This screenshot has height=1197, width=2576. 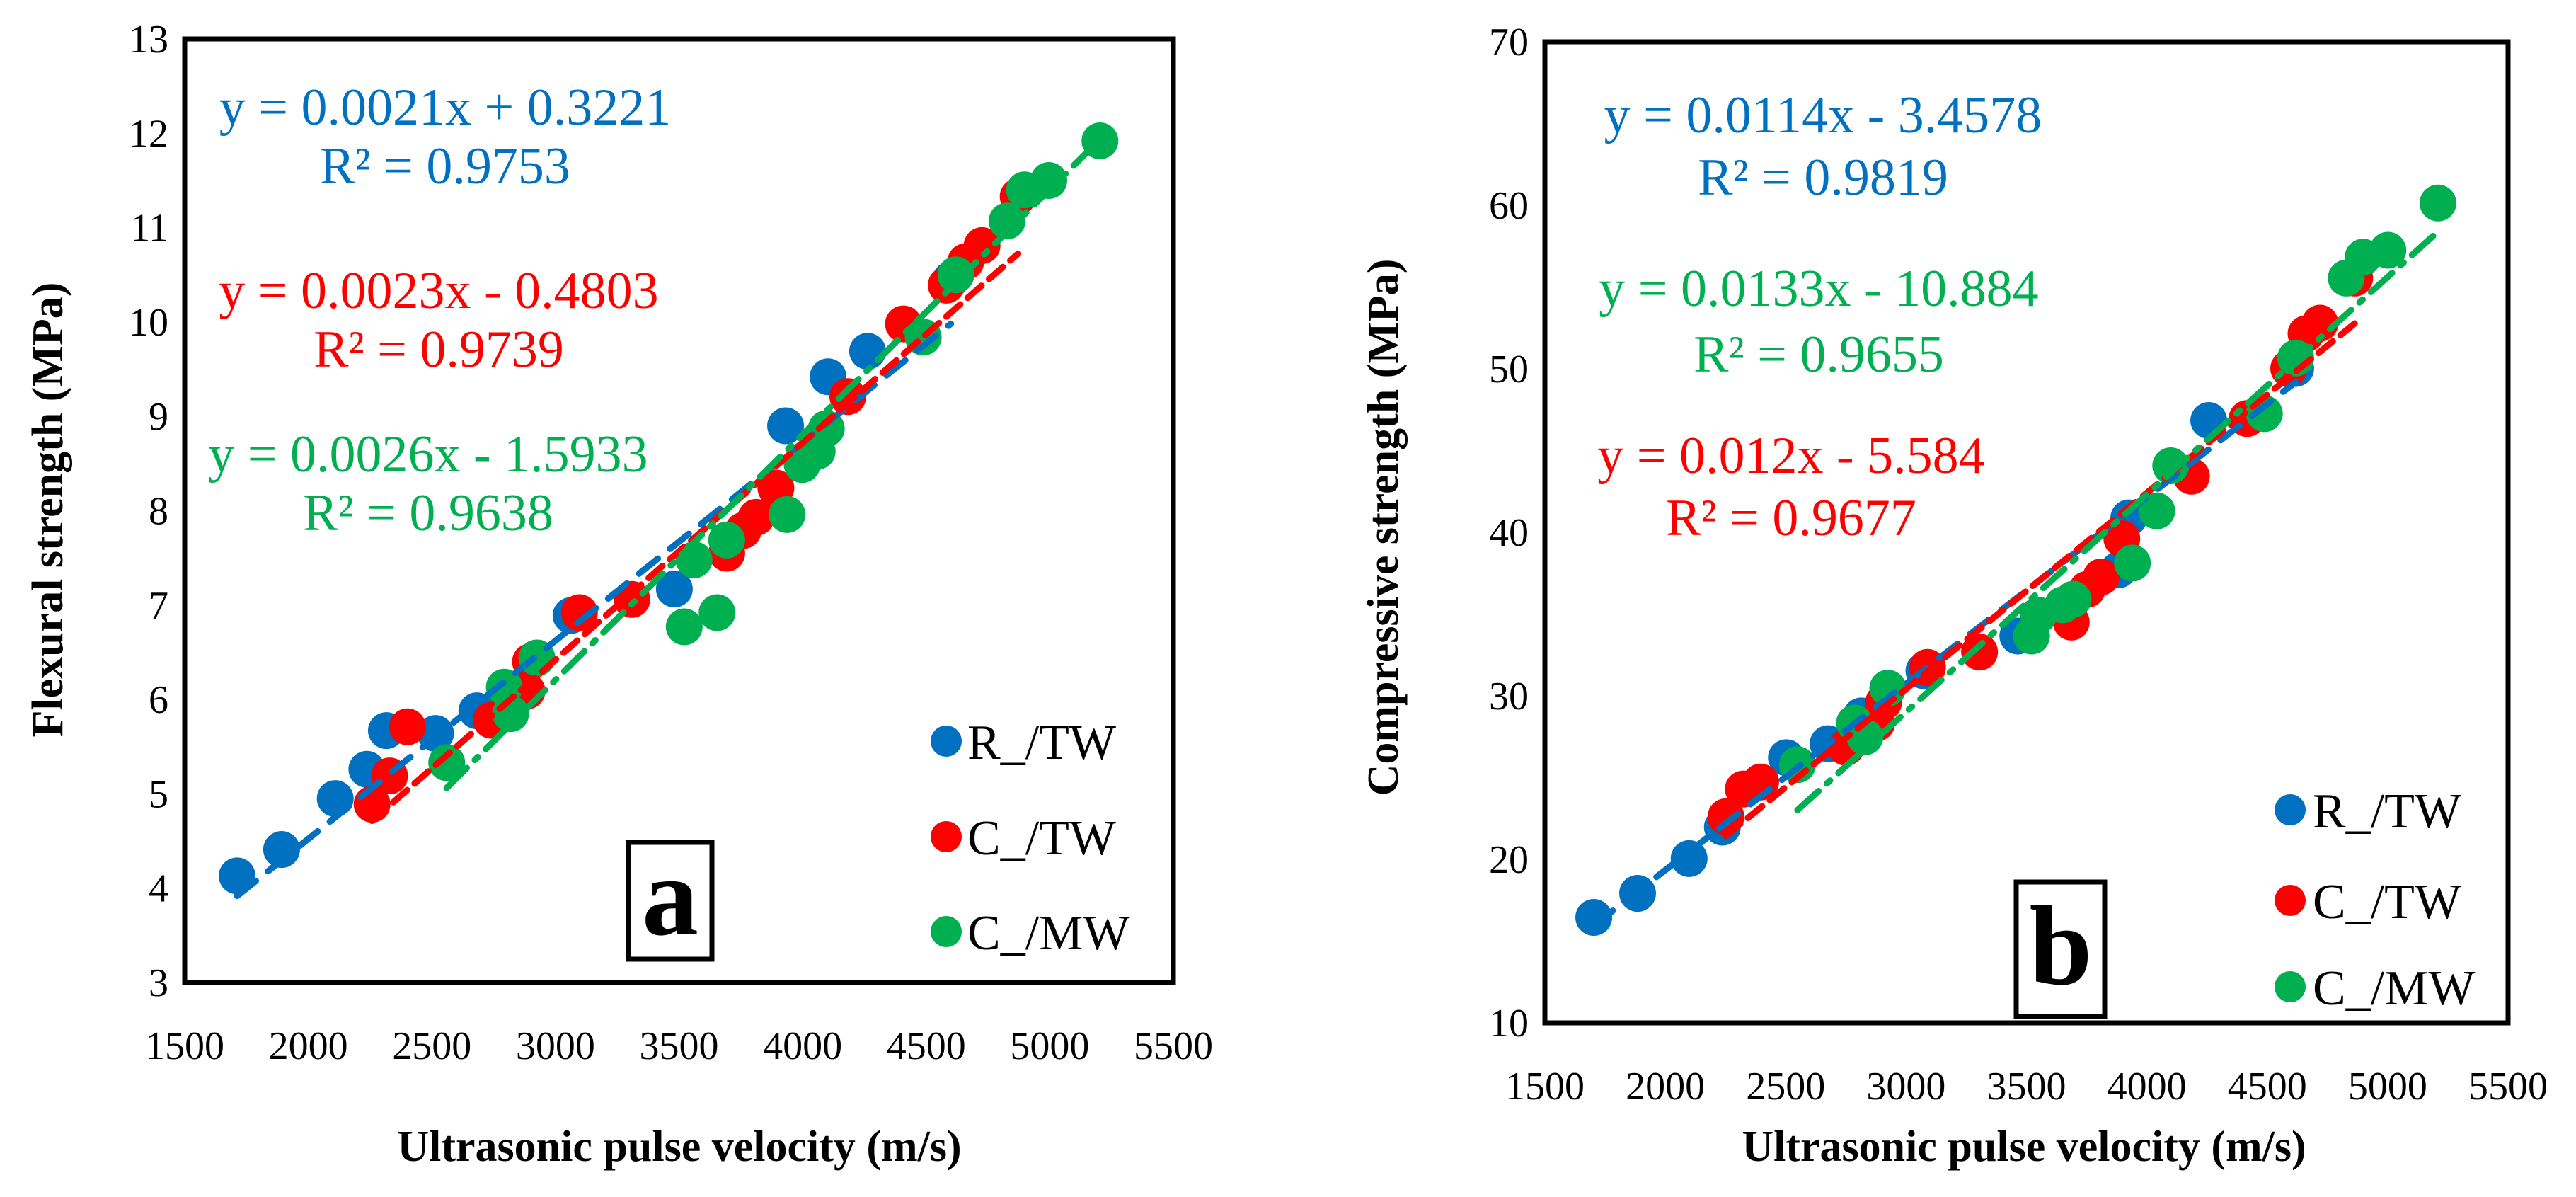 What do you see at coordinates (1823, 115) in the screenshot?
I see `trend-equation-r-tw: y = 0.0114x - 3.4578` at bounding box center [1823, 115].